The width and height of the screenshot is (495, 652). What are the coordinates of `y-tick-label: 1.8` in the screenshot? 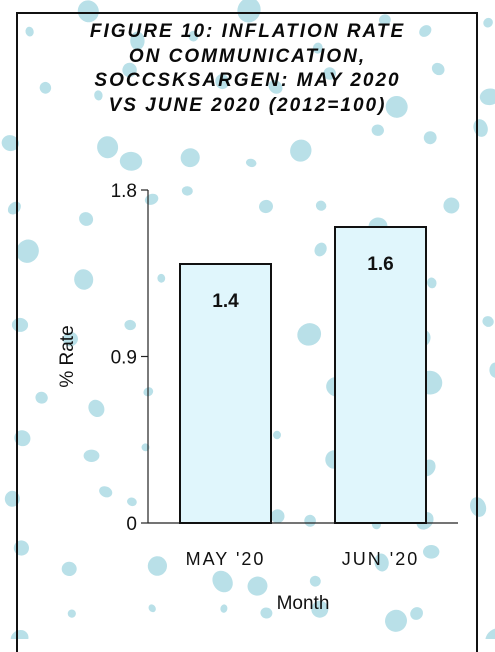 It's located at (124, 191).